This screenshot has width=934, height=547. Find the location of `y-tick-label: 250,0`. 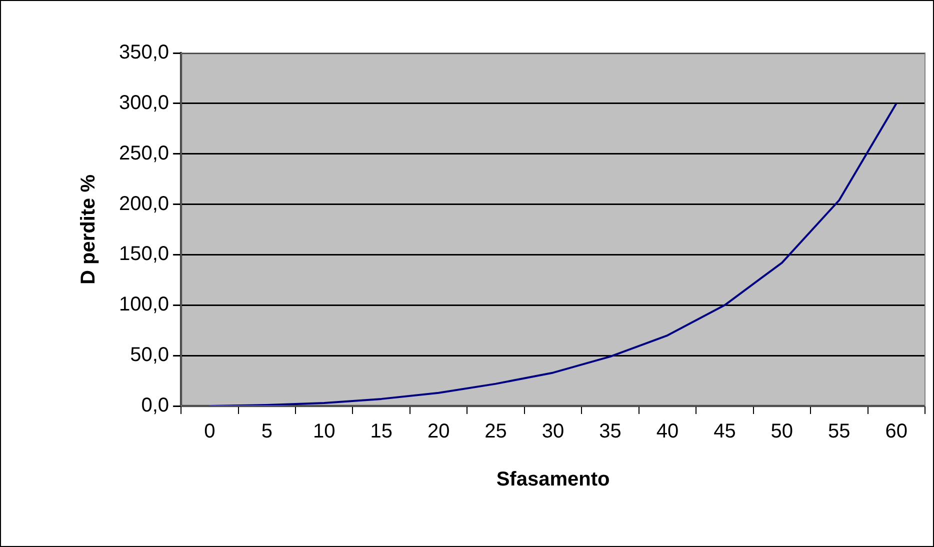

y-tick-label: 250,0 is located at coordinates (144, 153).